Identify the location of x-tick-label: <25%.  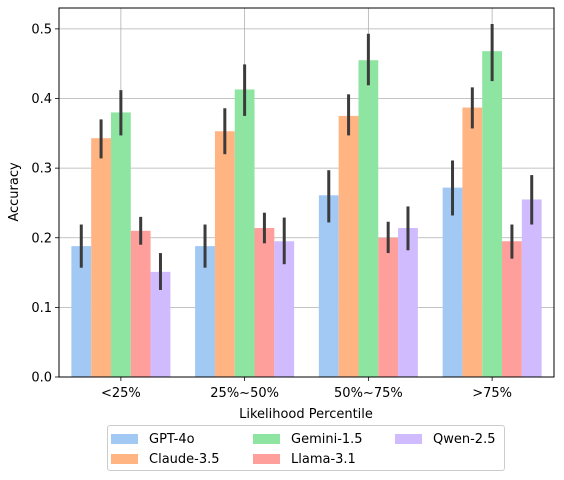
(121, 393).